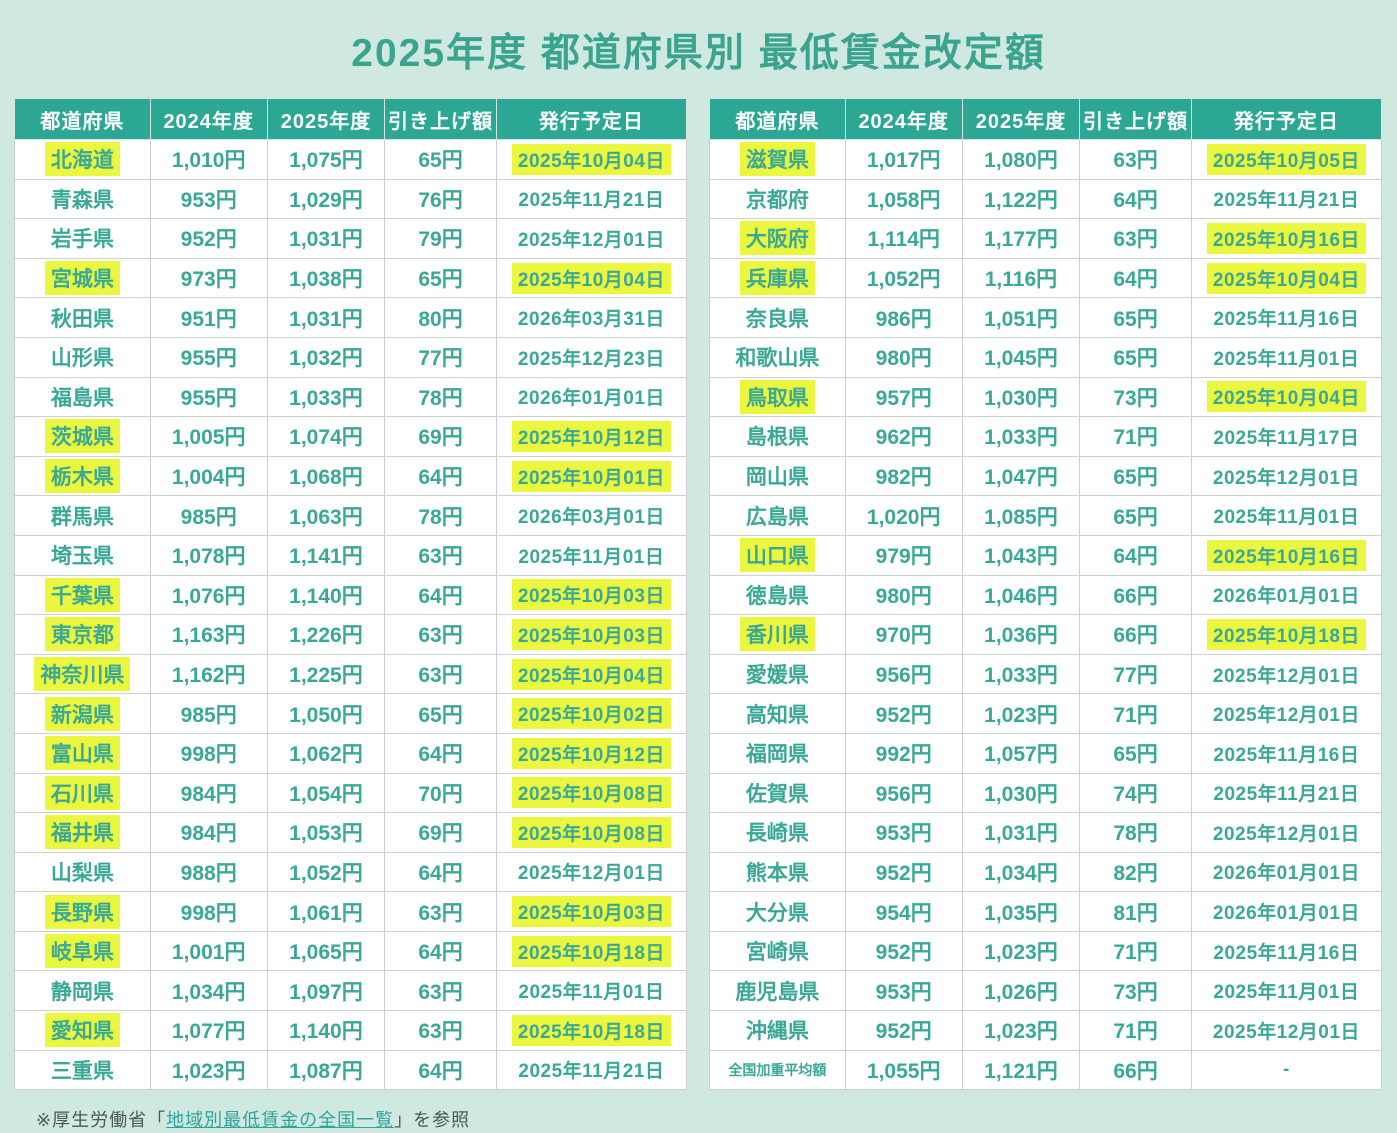 The image size is (1397, 1133). I want to click on highlight-mark: 宮城県, so click(82, 278).